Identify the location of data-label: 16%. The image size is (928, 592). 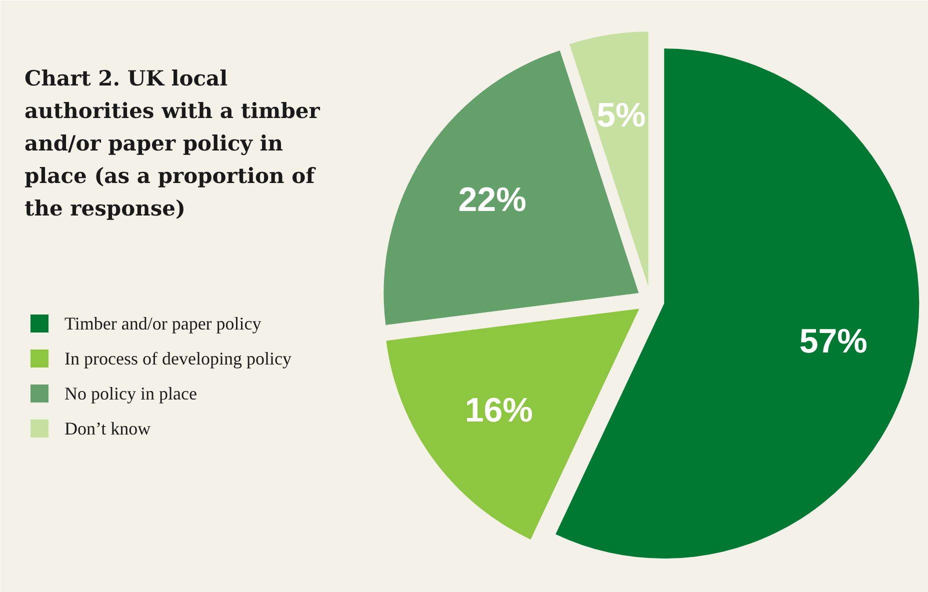
(498, 411).